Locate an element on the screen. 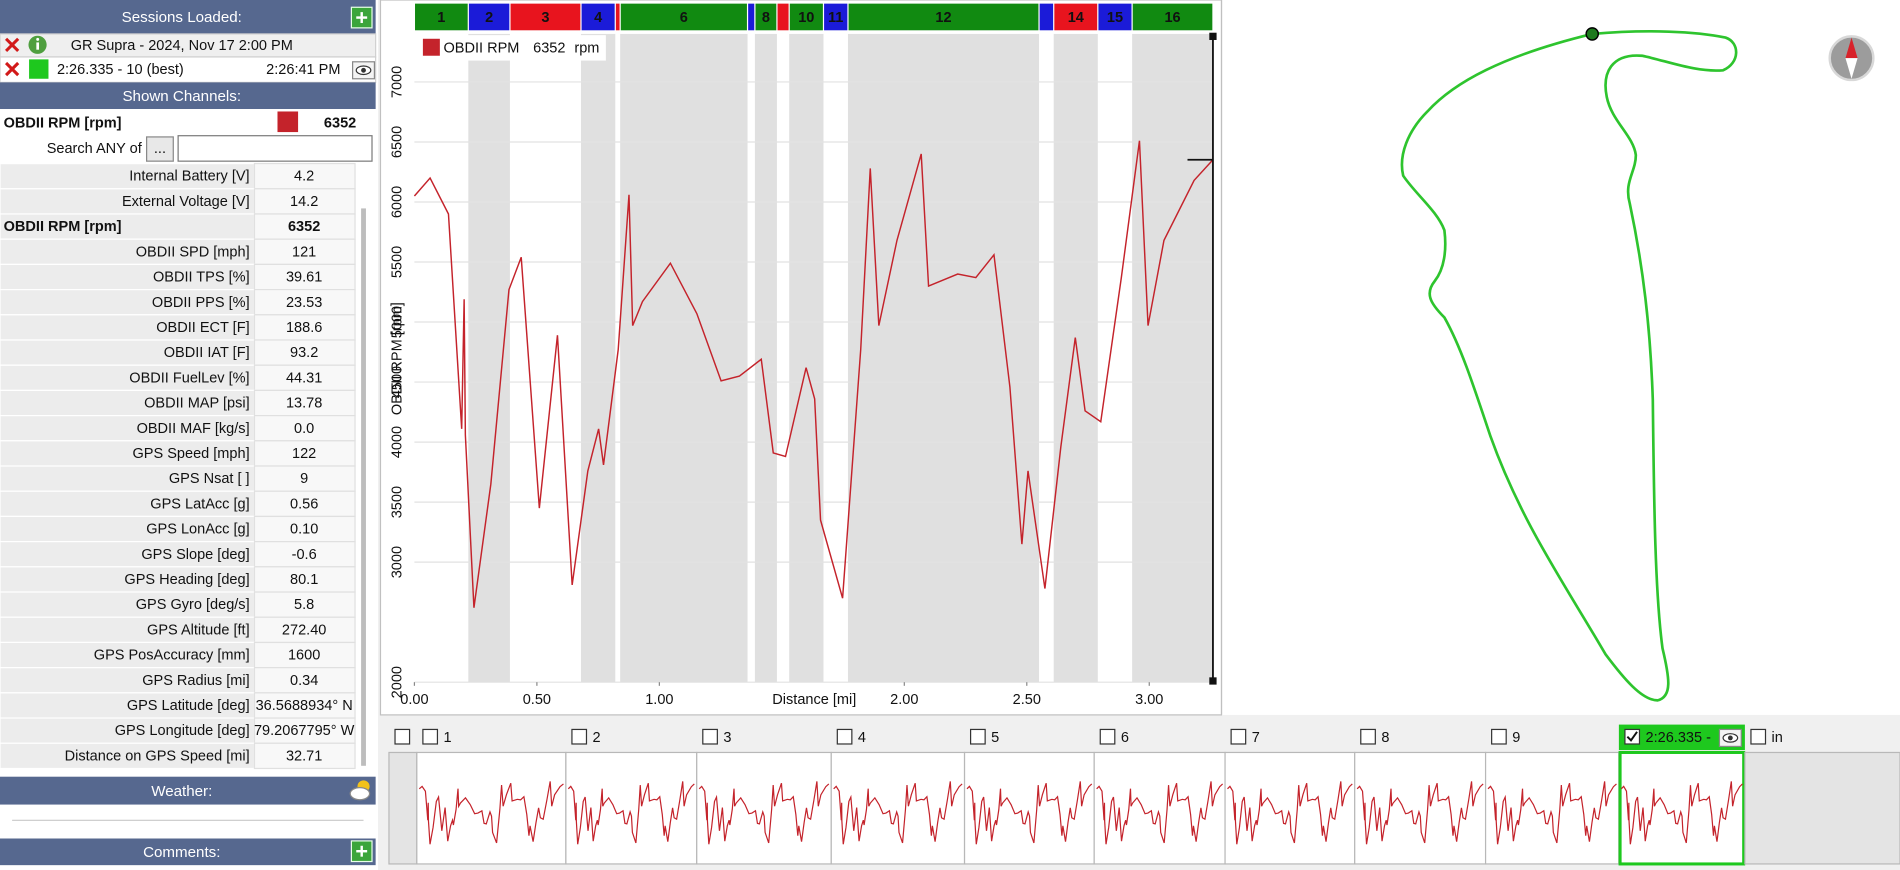  channel-name: GPS LonAcc [g] is located at coordinates (197, 530).